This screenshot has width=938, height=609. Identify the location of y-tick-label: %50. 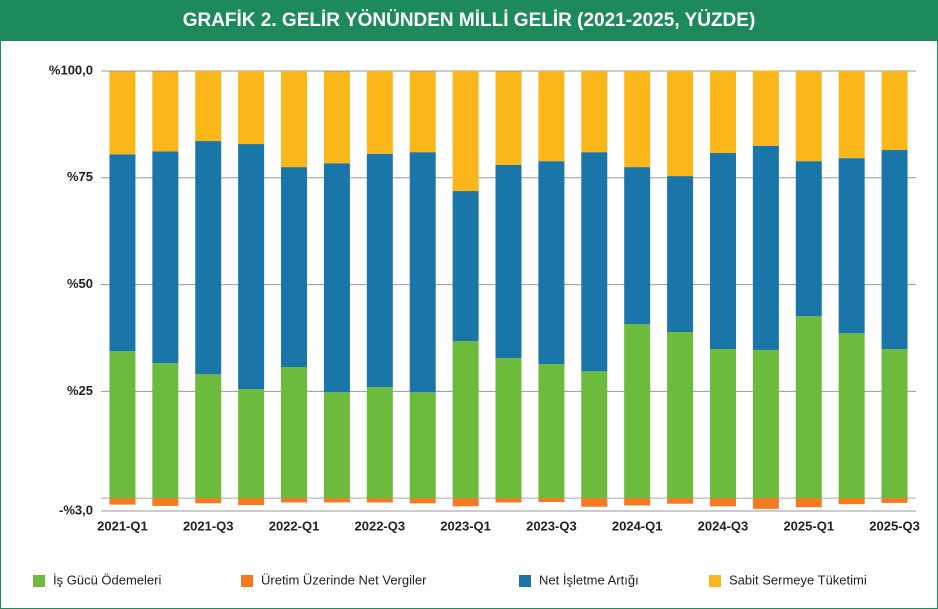
(80, 283).